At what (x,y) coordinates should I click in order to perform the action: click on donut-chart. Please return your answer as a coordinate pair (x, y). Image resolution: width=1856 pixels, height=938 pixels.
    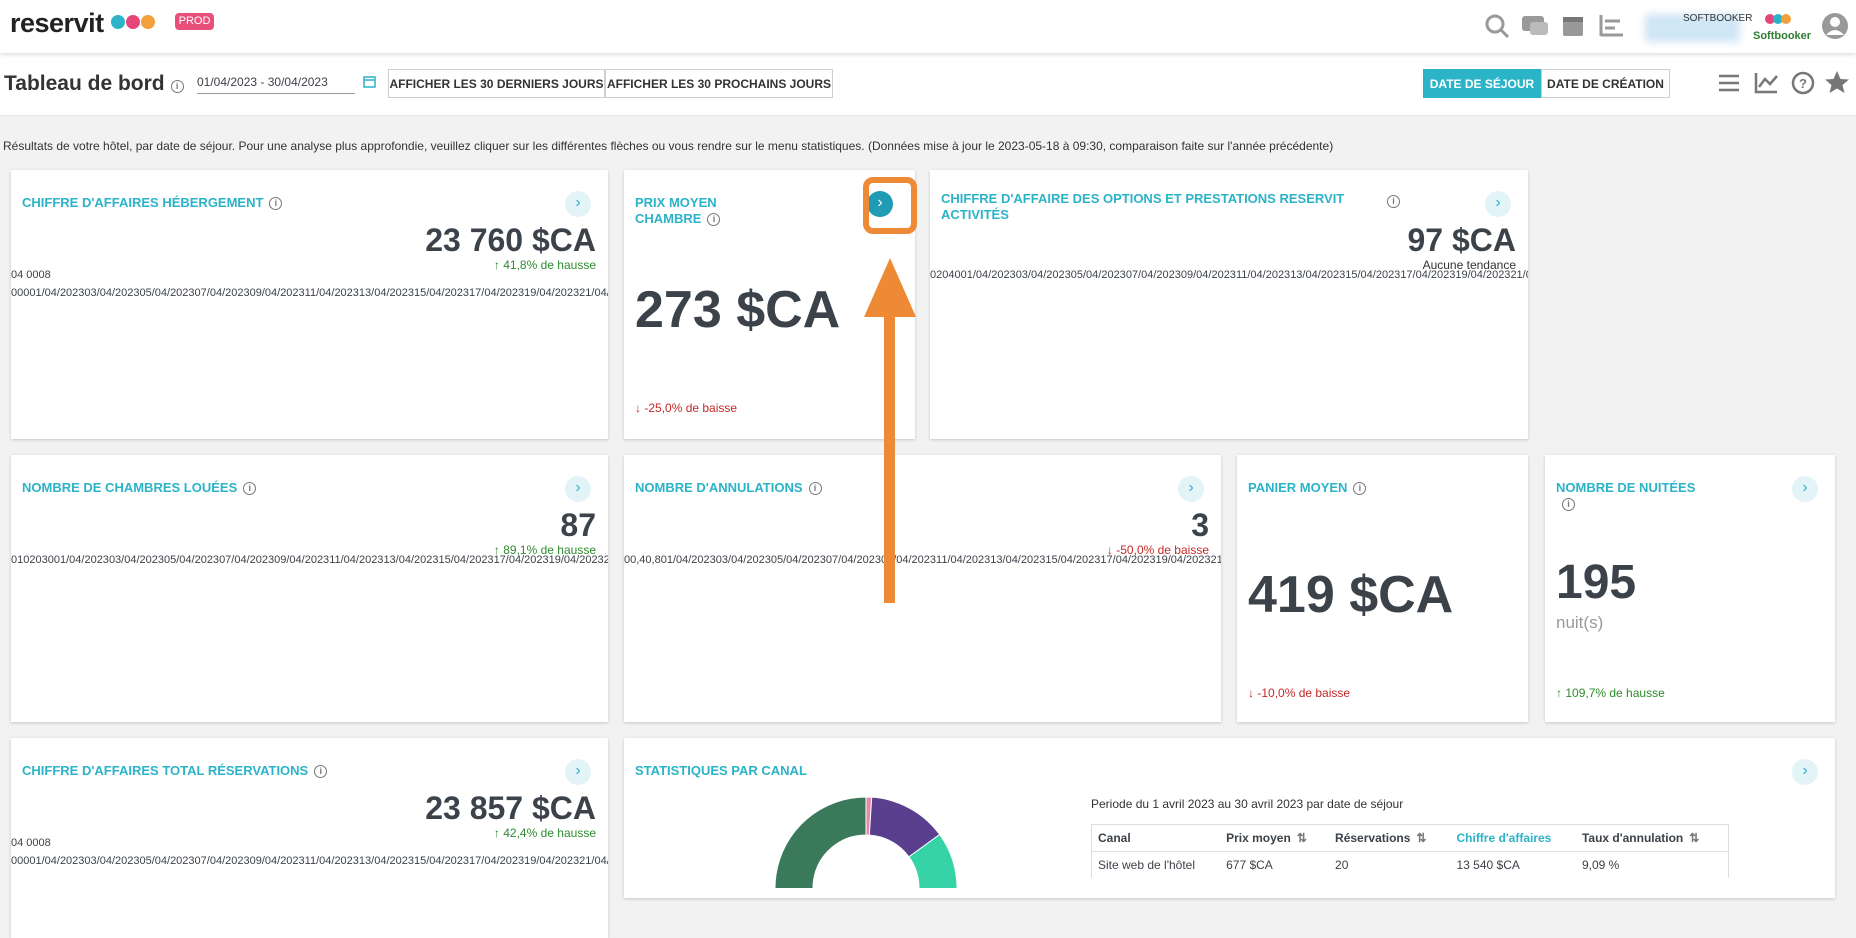
    Looking at the image, I should click on (866, 842).